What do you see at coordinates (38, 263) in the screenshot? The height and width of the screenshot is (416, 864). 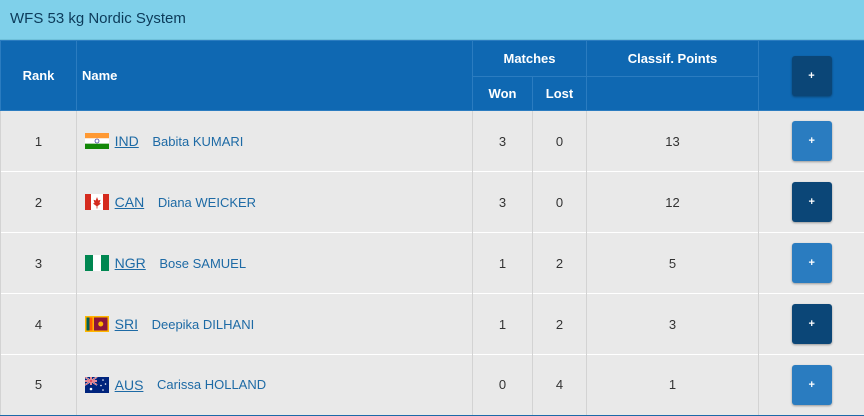 I see `rank-cell: 3` at bounding box center [38, 263].